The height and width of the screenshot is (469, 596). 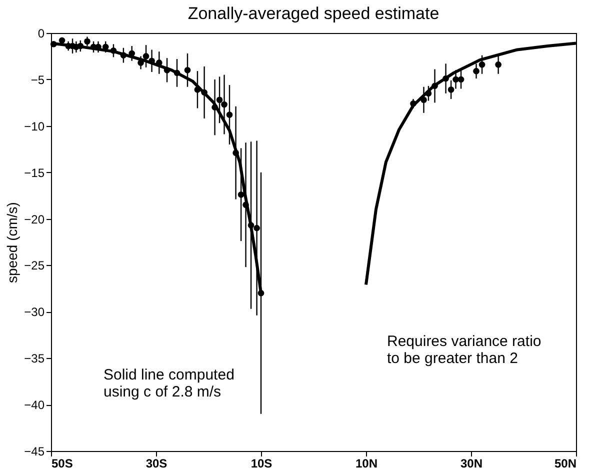 I want to click on y-tick-label: −30, so click(x=34, y=312).